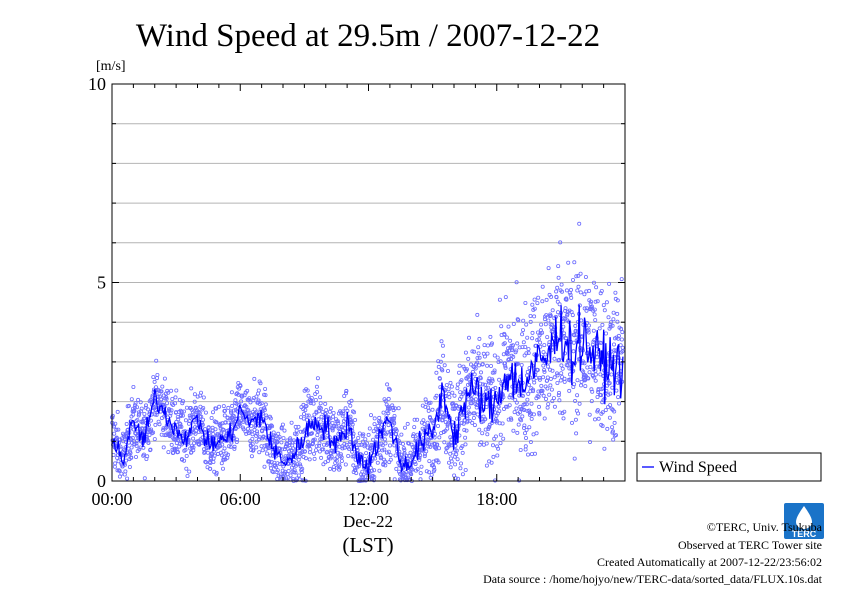  Describe the element at coordinates (111, 499) in the screenshot. I see `x-tick-label: 00:00` at that location.